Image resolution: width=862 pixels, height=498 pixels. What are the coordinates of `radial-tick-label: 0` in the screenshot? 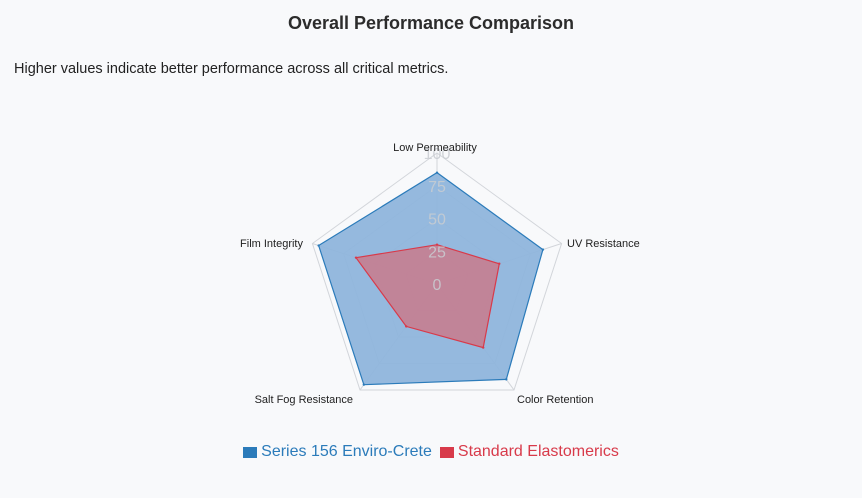 It's located at (437, 285).